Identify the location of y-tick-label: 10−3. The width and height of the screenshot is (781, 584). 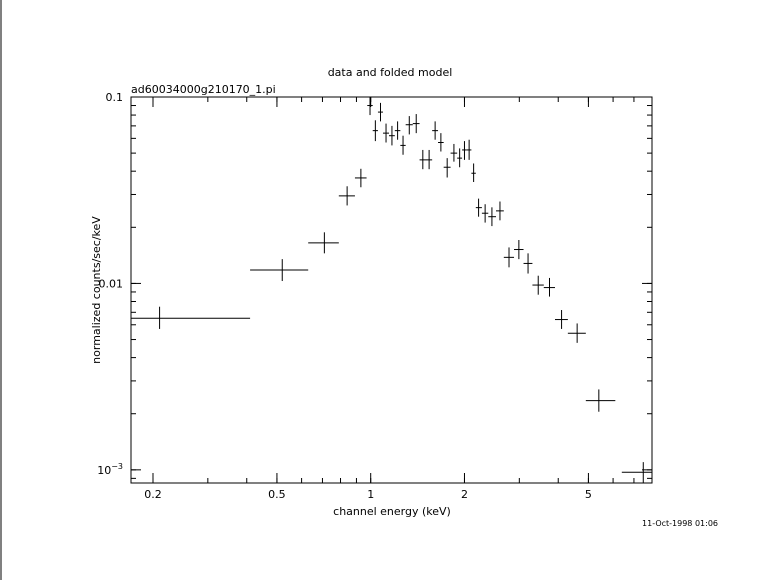
(110, 469).